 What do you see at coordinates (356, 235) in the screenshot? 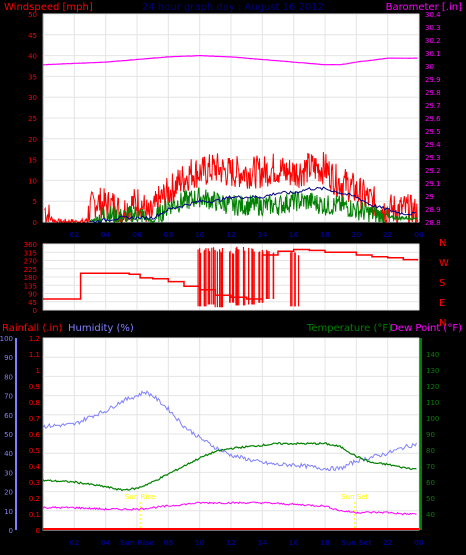
I see `x1-tick-20: 20` at bounding box center [356, 235].